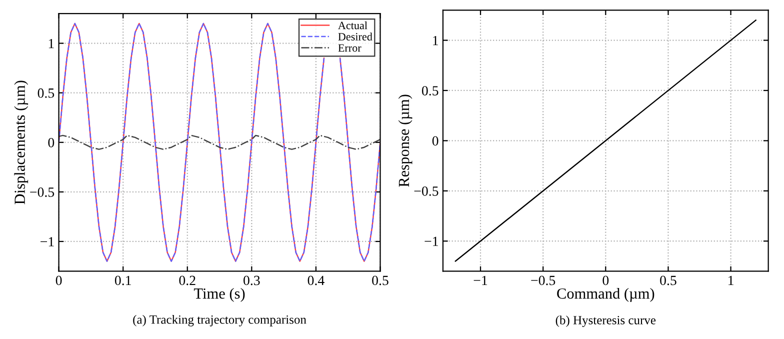 The height and width of the screenshot is (339, 784). Describe the element at coordinates (219, 320) in the screenshot. I see `text: (a) Tracking trajectory comparison` at that location.